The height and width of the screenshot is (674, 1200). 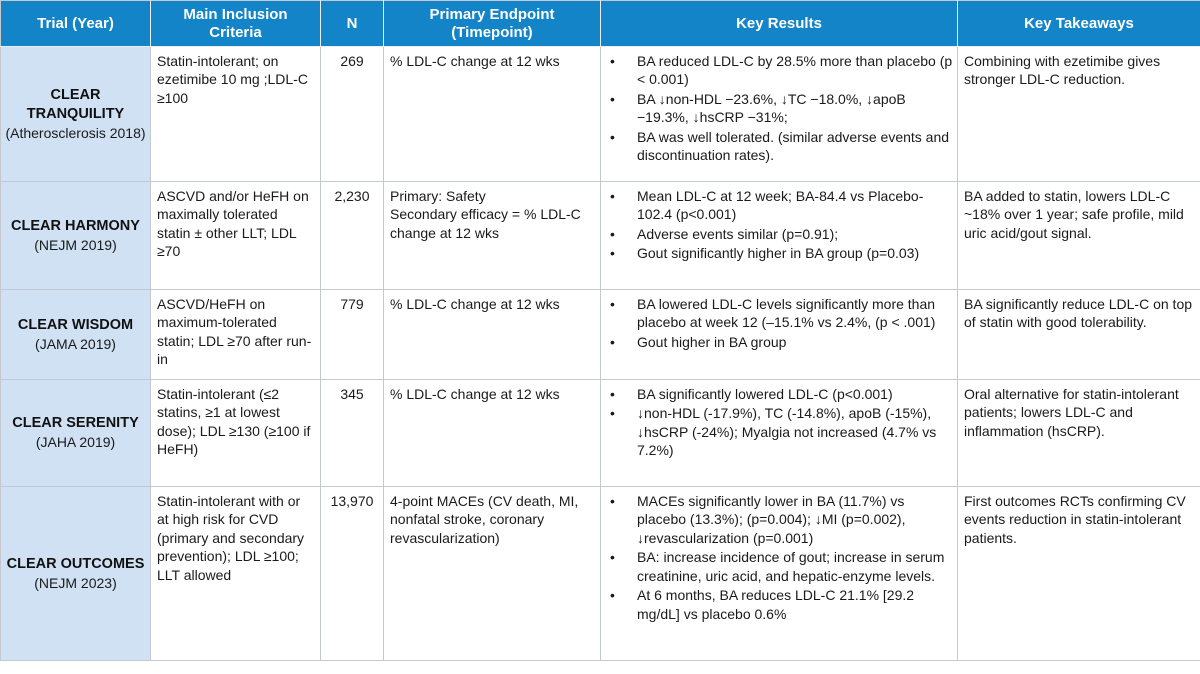 What do you see at coordinates (352, 433) in the screenshot?
I see `n-cell: 345` at bounding box center [352, 433].